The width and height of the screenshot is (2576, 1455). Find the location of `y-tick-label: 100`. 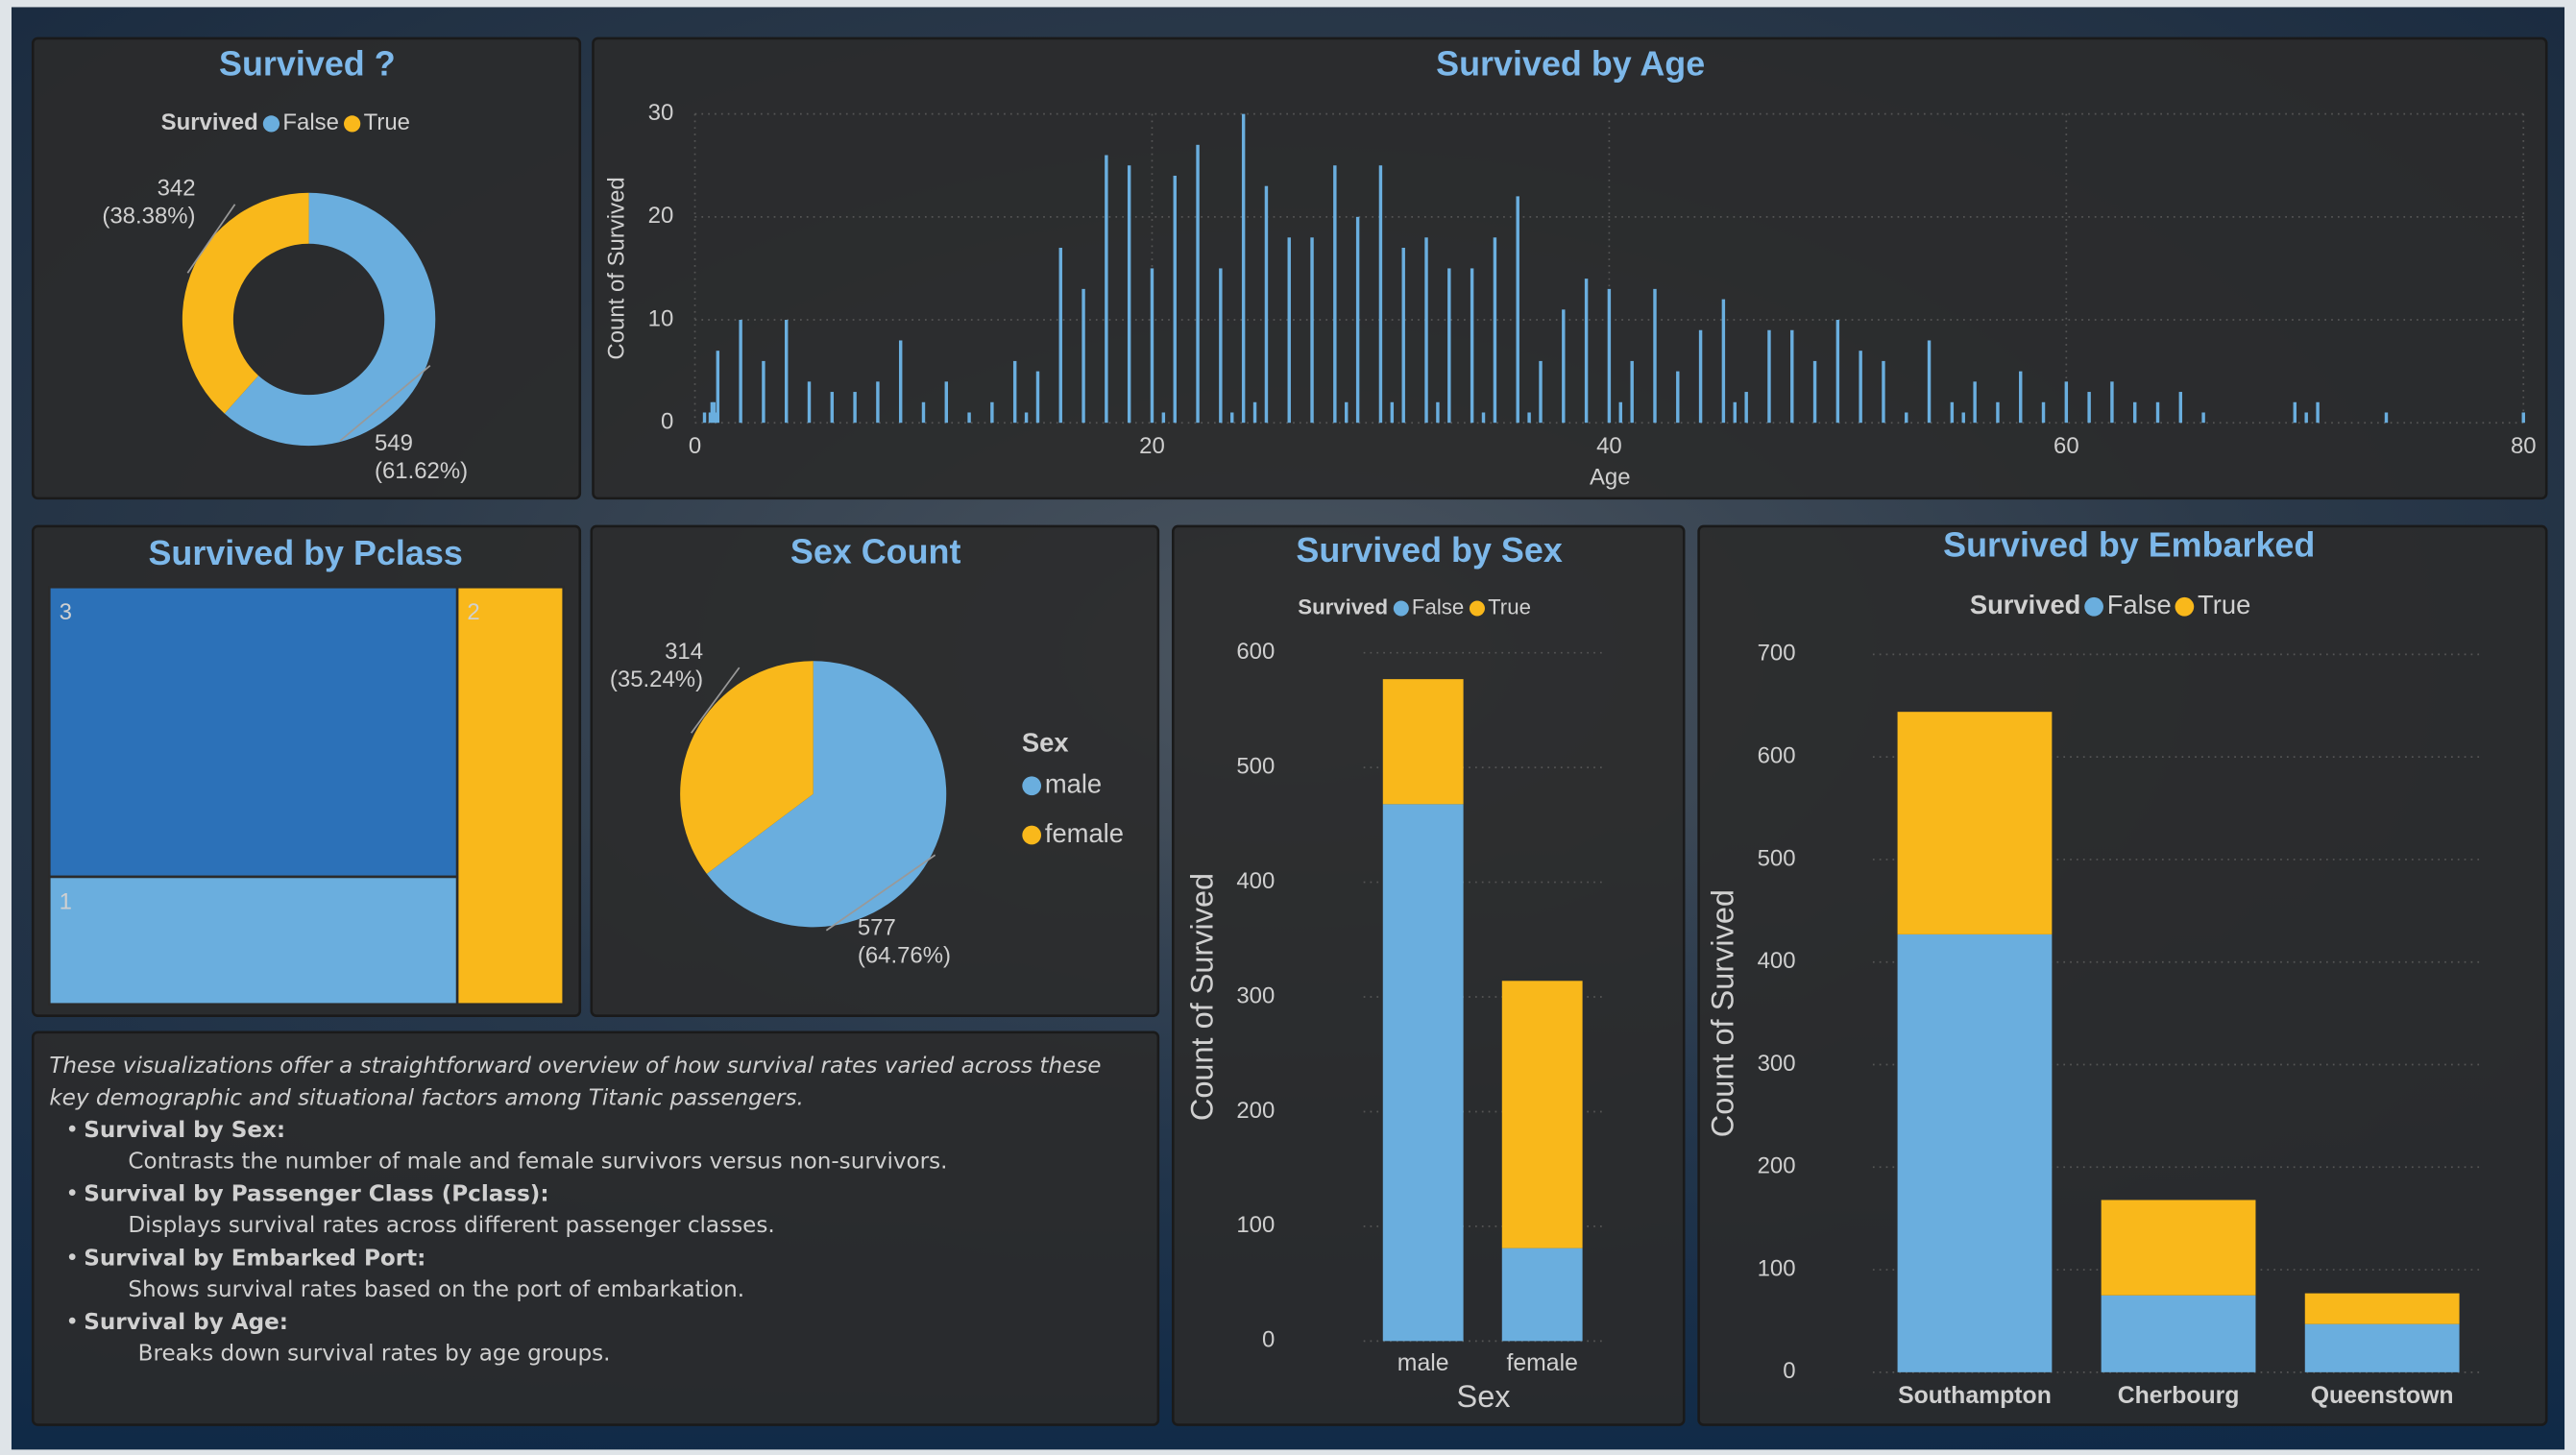

y-tick-label: 100 is located at coordinates (1255, 1225).